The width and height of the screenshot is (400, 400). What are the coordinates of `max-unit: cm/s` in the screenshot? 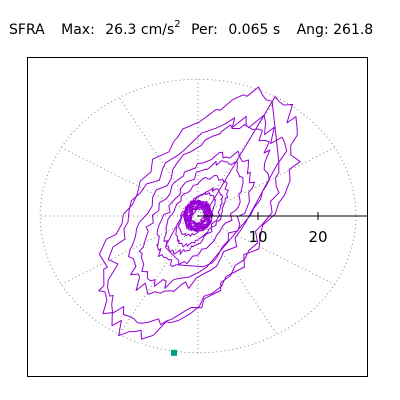 It's located at (157, 30).